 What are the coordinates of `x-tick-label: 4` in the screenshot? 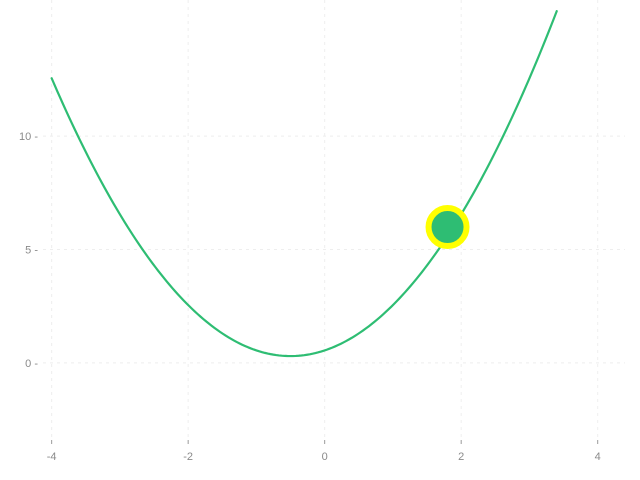 It's located at (598, 457).